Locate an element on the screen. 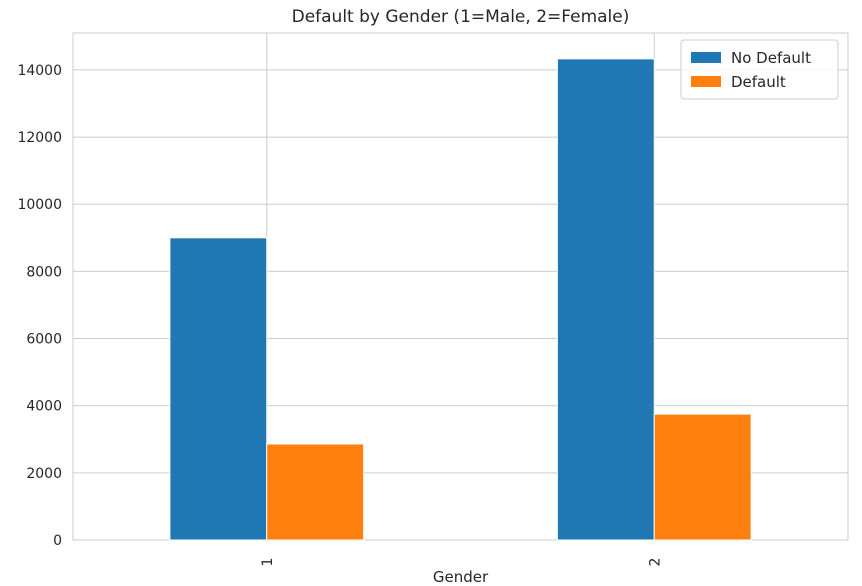 Image resolution: width=862 pixels, height=586 pixels. legend-label-default: Default is located at coordinates (758, 82).